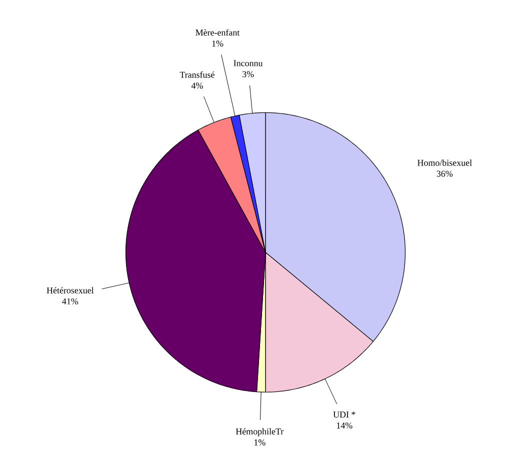 The height and width of the screenshot is (455, 531). Describe the element at coordinates (248, 74) in the screenshot. I see `data-label: 3%` at that location.